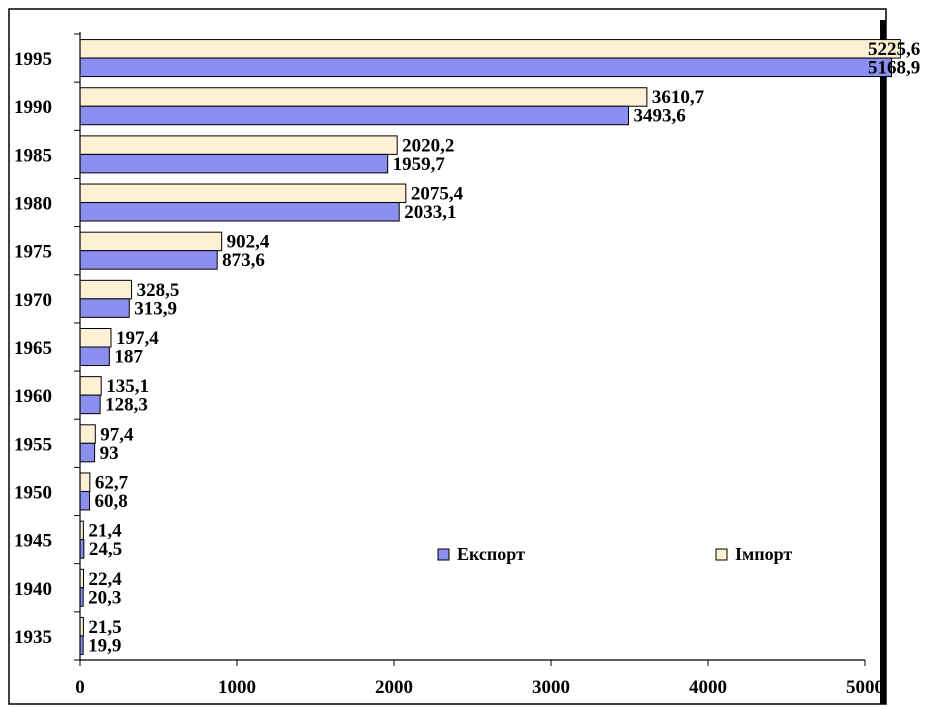 This screenshot has height=708, width=936. Describe the element at coordinates (105, 549) in the screenshot. I see `data-label-export-1945: 24,5` at that location.